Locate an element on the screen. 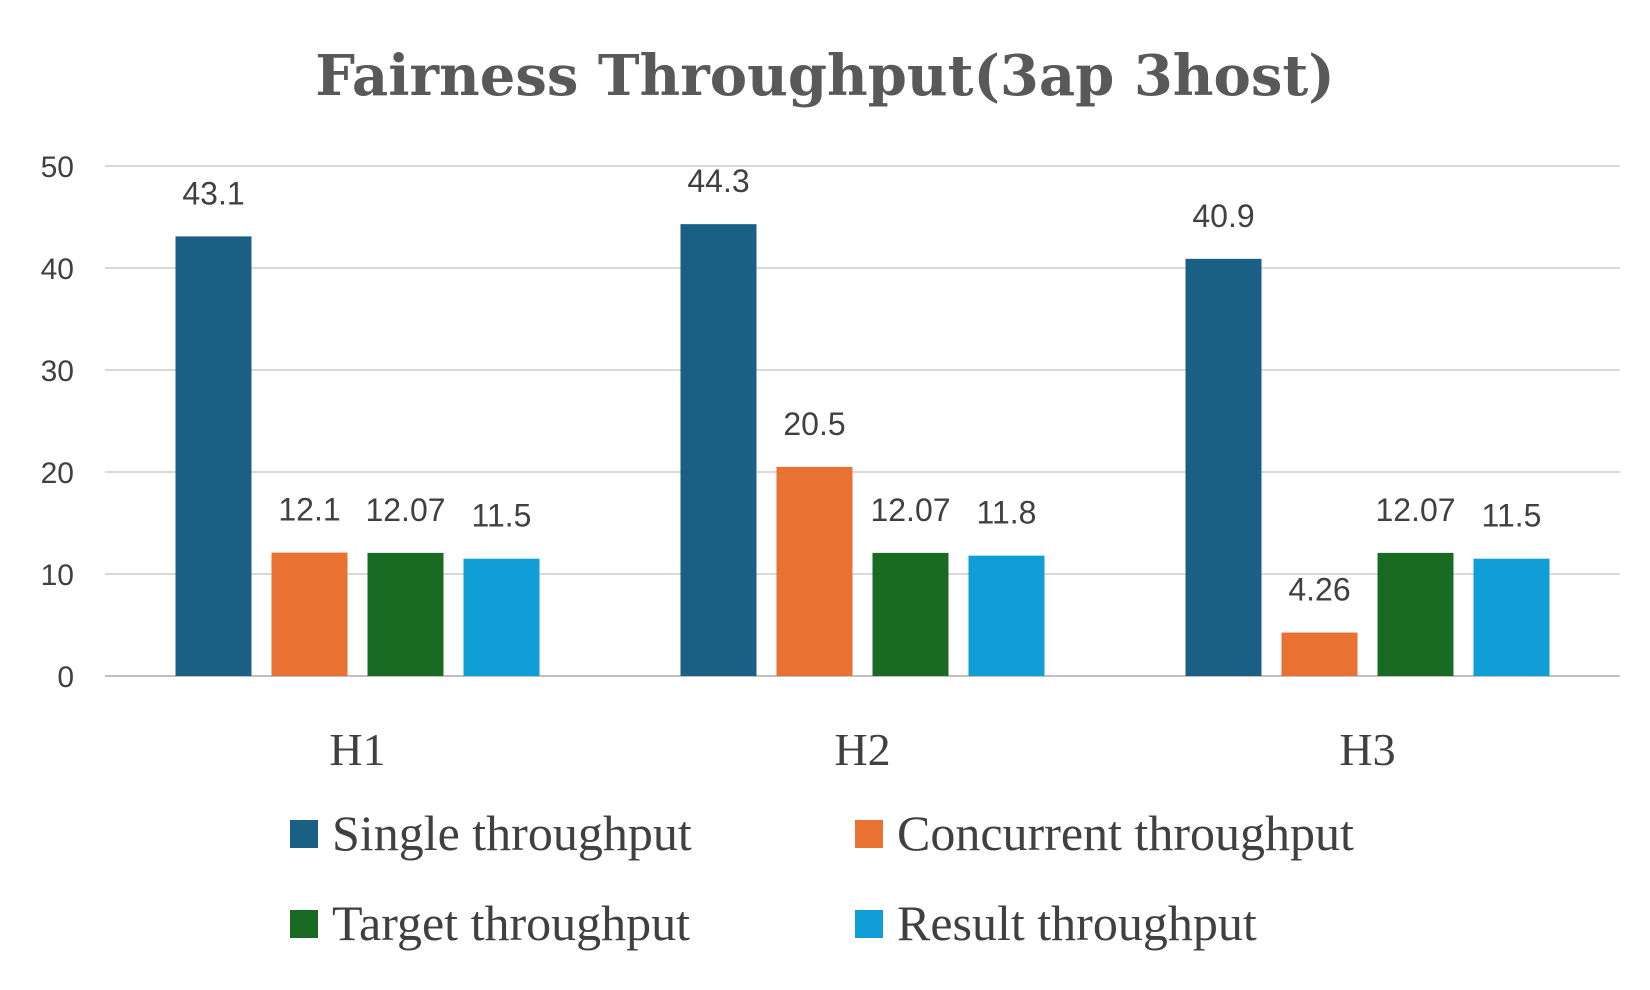 The width and height of the screenshot is (1650, 990). y-tick-label: 0 is located at coordinates (65, 677).